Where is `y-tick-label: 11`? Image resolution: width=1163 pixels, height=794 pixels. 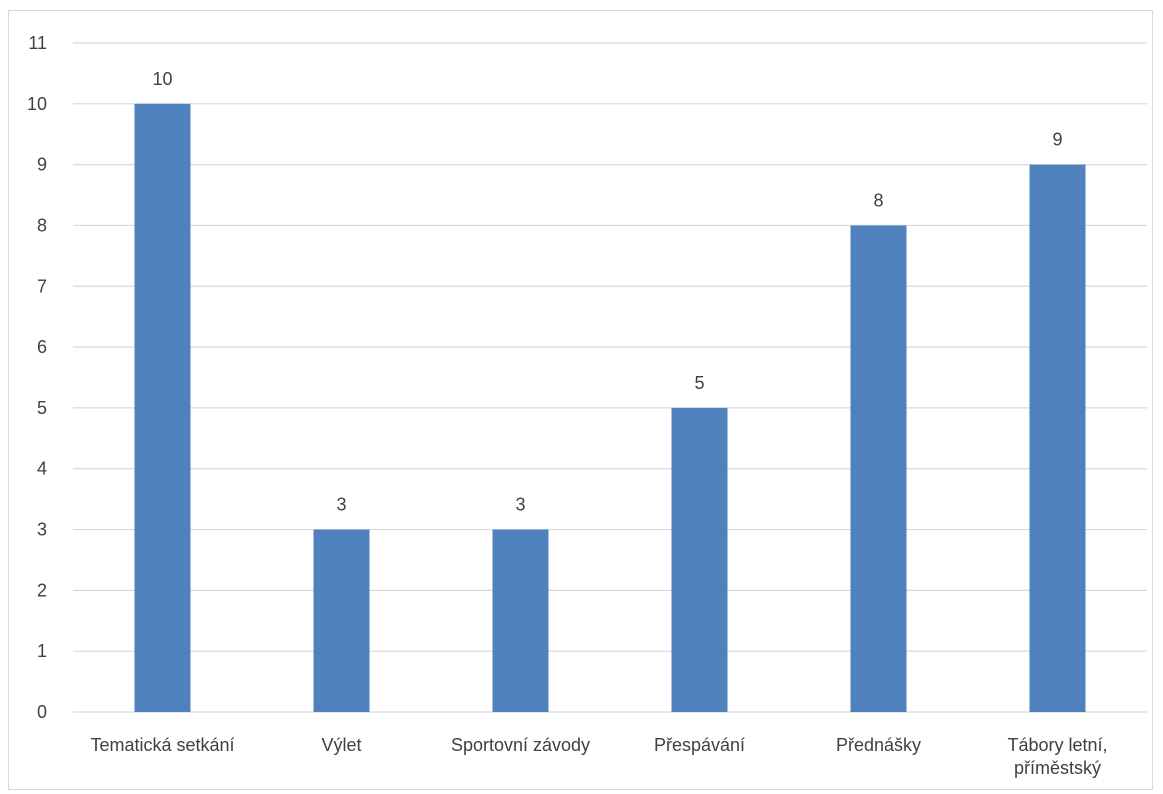 y-tick-label: 11 is located at coordinates (37, 43).